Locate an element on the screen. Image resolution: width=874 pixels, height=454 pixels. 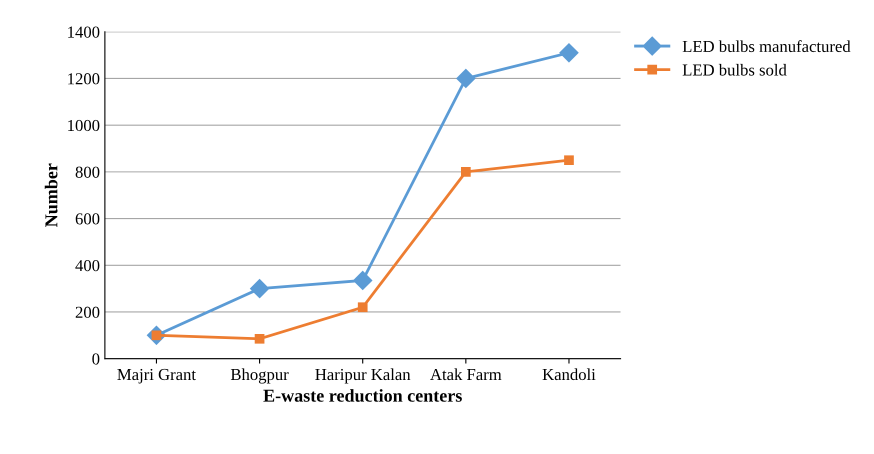
x-tick-label: Bhogpur is located at coordinates (259, 376).